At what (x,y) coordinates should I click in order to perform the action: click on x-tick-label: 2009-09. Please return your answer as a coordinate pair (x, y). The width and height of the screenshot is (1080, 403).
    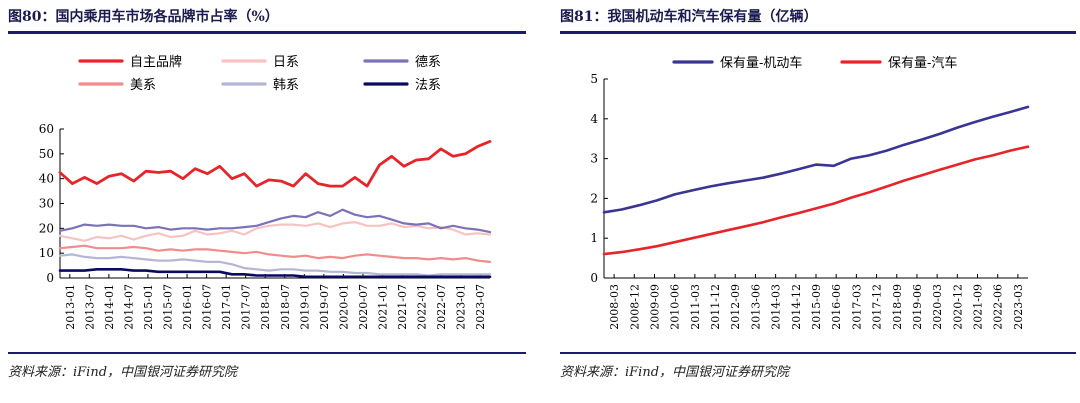
    Looking at the image, I should click on (654, 307).